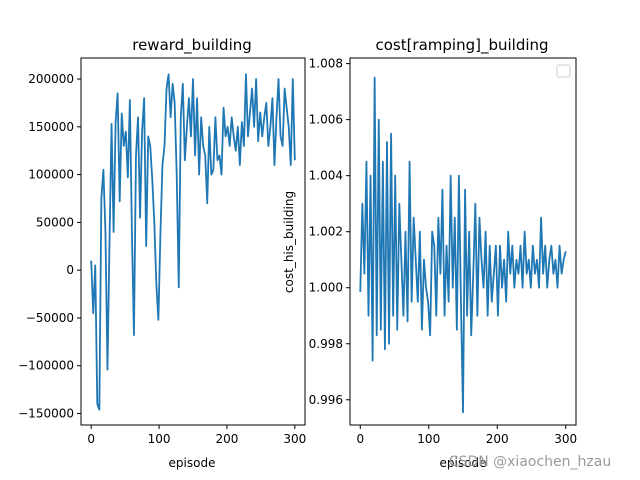 The width and height of the screenshot is (640, 480). I want to click on watermark: CSDN @xiaochen_hzau, so click(530, 462).